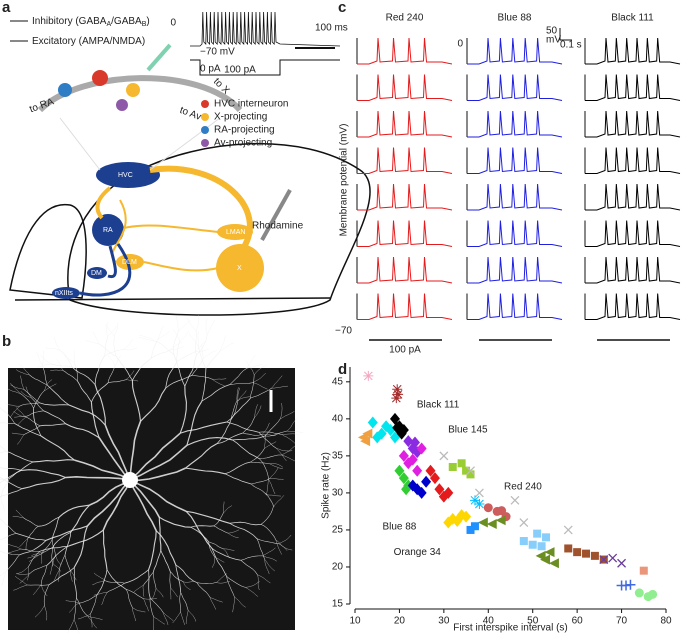  What do you see at coordinates (159, 57) in the screenshot?
I see `pipette-small` at bounding box center [159, 57].